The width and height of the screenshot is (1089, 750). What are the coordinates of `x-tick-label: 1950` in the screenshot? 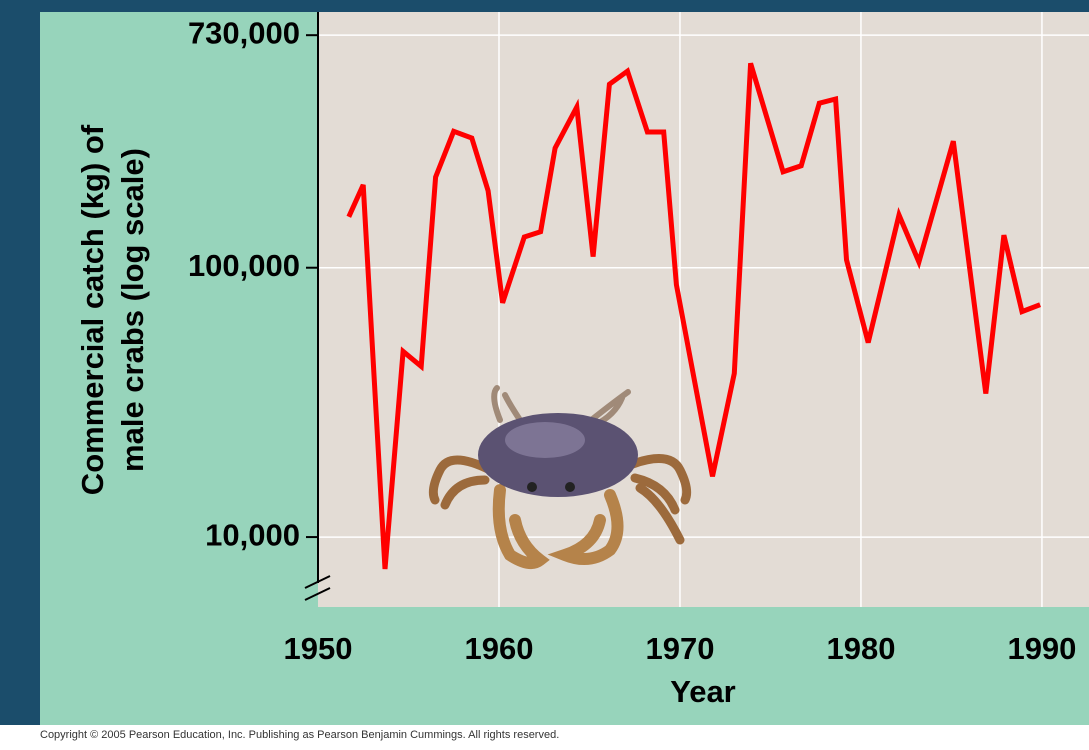 It's located at (318, 648).